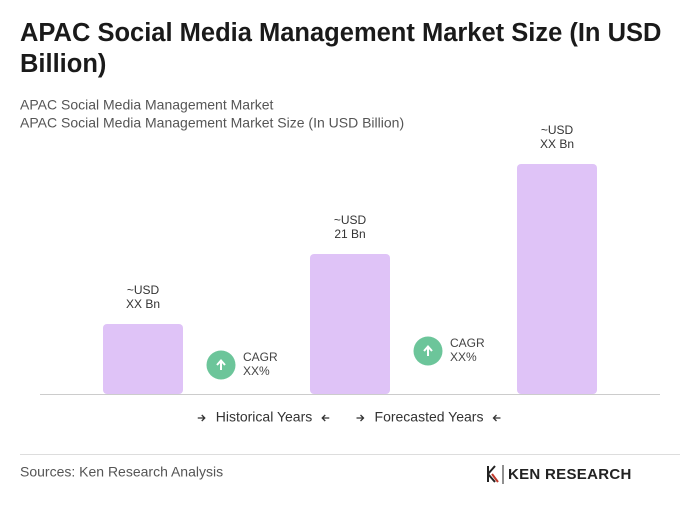 The image size is (700, 520). What do you see at coordinates (495, 474) in the screenshot?
I see `logo-icon` at bounding box center [495, 474].